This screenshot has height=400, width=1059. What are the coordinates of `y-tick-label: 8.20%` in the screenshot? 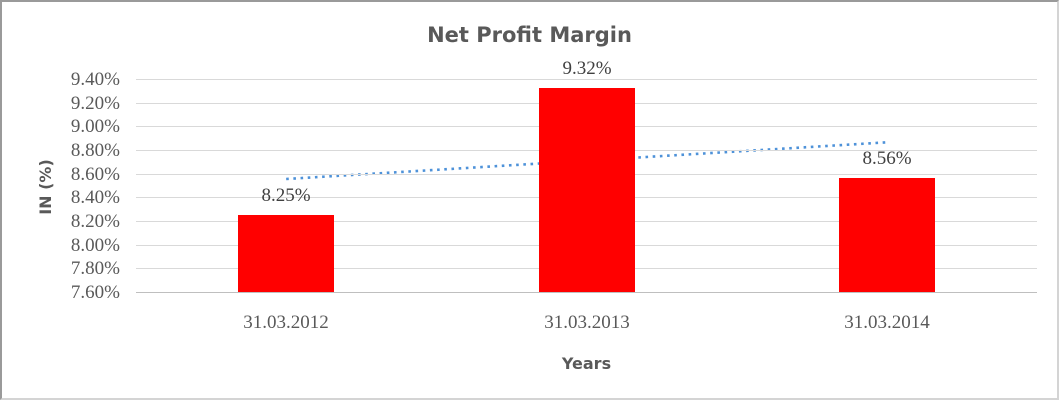 It's located at (95, 221).